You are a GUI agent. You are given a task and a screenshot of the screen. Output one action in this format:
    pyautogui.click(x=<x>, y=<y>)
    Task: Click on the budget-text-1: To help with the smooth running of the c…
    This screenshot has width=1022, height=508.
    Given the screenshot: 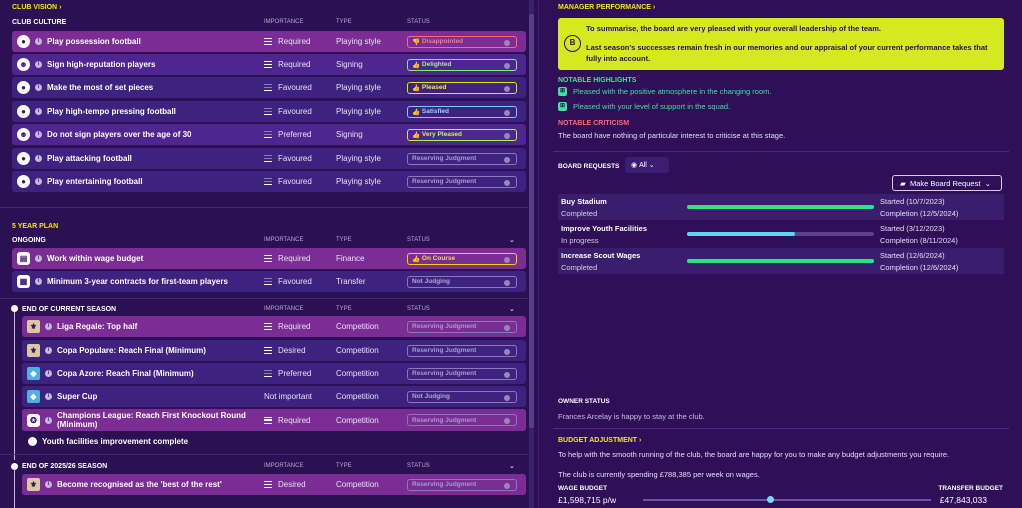 What is the action you would take?
    pyautogui.click(x=754, y=454)
    